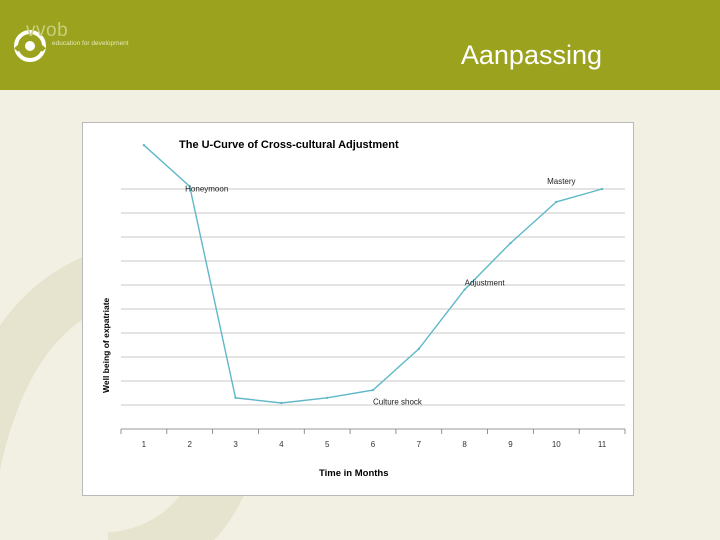 Image resolution: width=720 pixels, height=540 pixels. What do you see at coordinates (485, 283) in the screenshot?
I see `annotation-label: Adjustment` at bounding box center [485, 283].